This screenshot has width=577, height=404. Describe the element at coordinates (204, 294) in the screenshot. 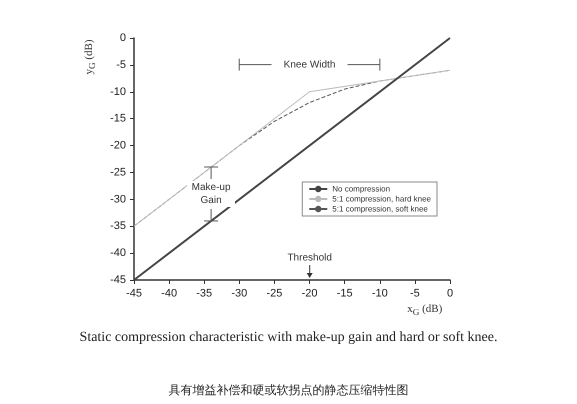

I see `x-tick-label: -35` at that location.